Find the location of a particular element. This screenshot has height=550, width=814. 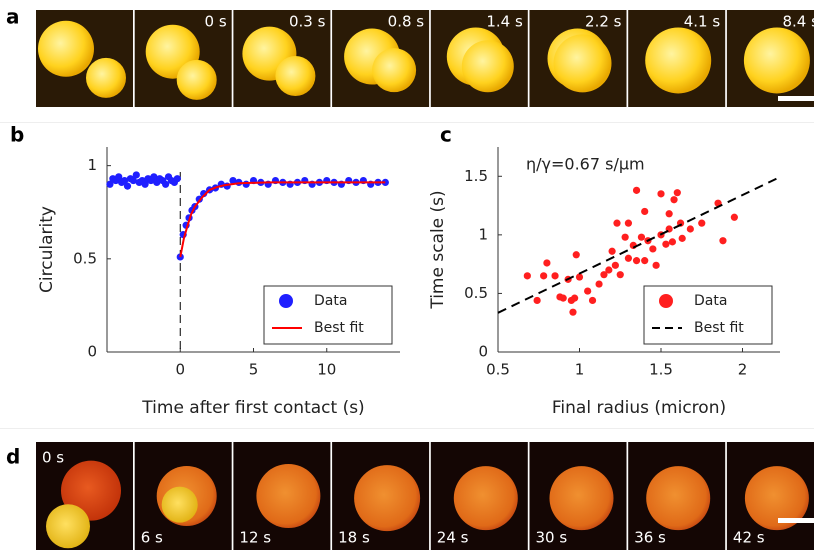

x-tick-label: 0.5 is located at coordinates (498, 370).